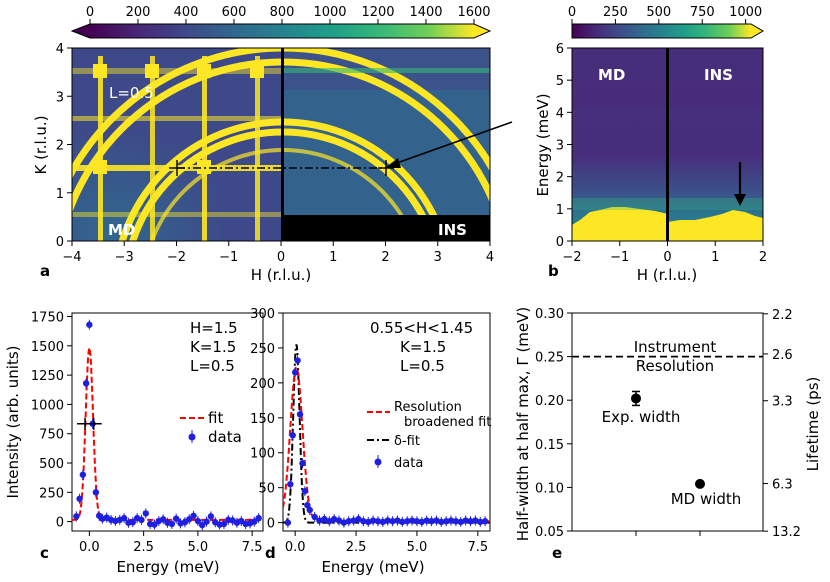 This screenshot has width=830, height=582. Describe the element at coordinates (124, 257) in the screenshot. I see `axis-a-xtick-label: −3` at that location.